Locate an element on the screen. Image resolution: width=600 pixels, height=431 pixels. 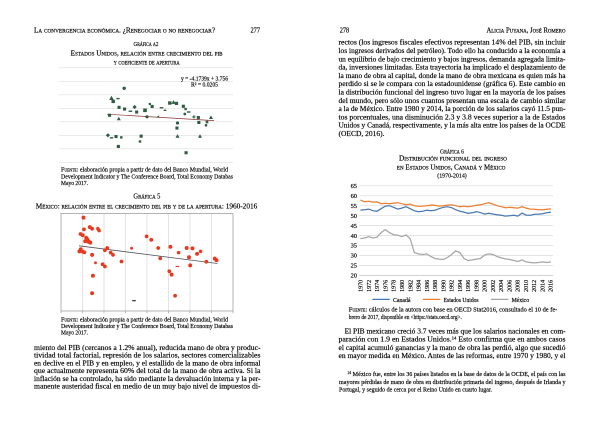
svg-text: 45 is located at coordinates (354, 226).